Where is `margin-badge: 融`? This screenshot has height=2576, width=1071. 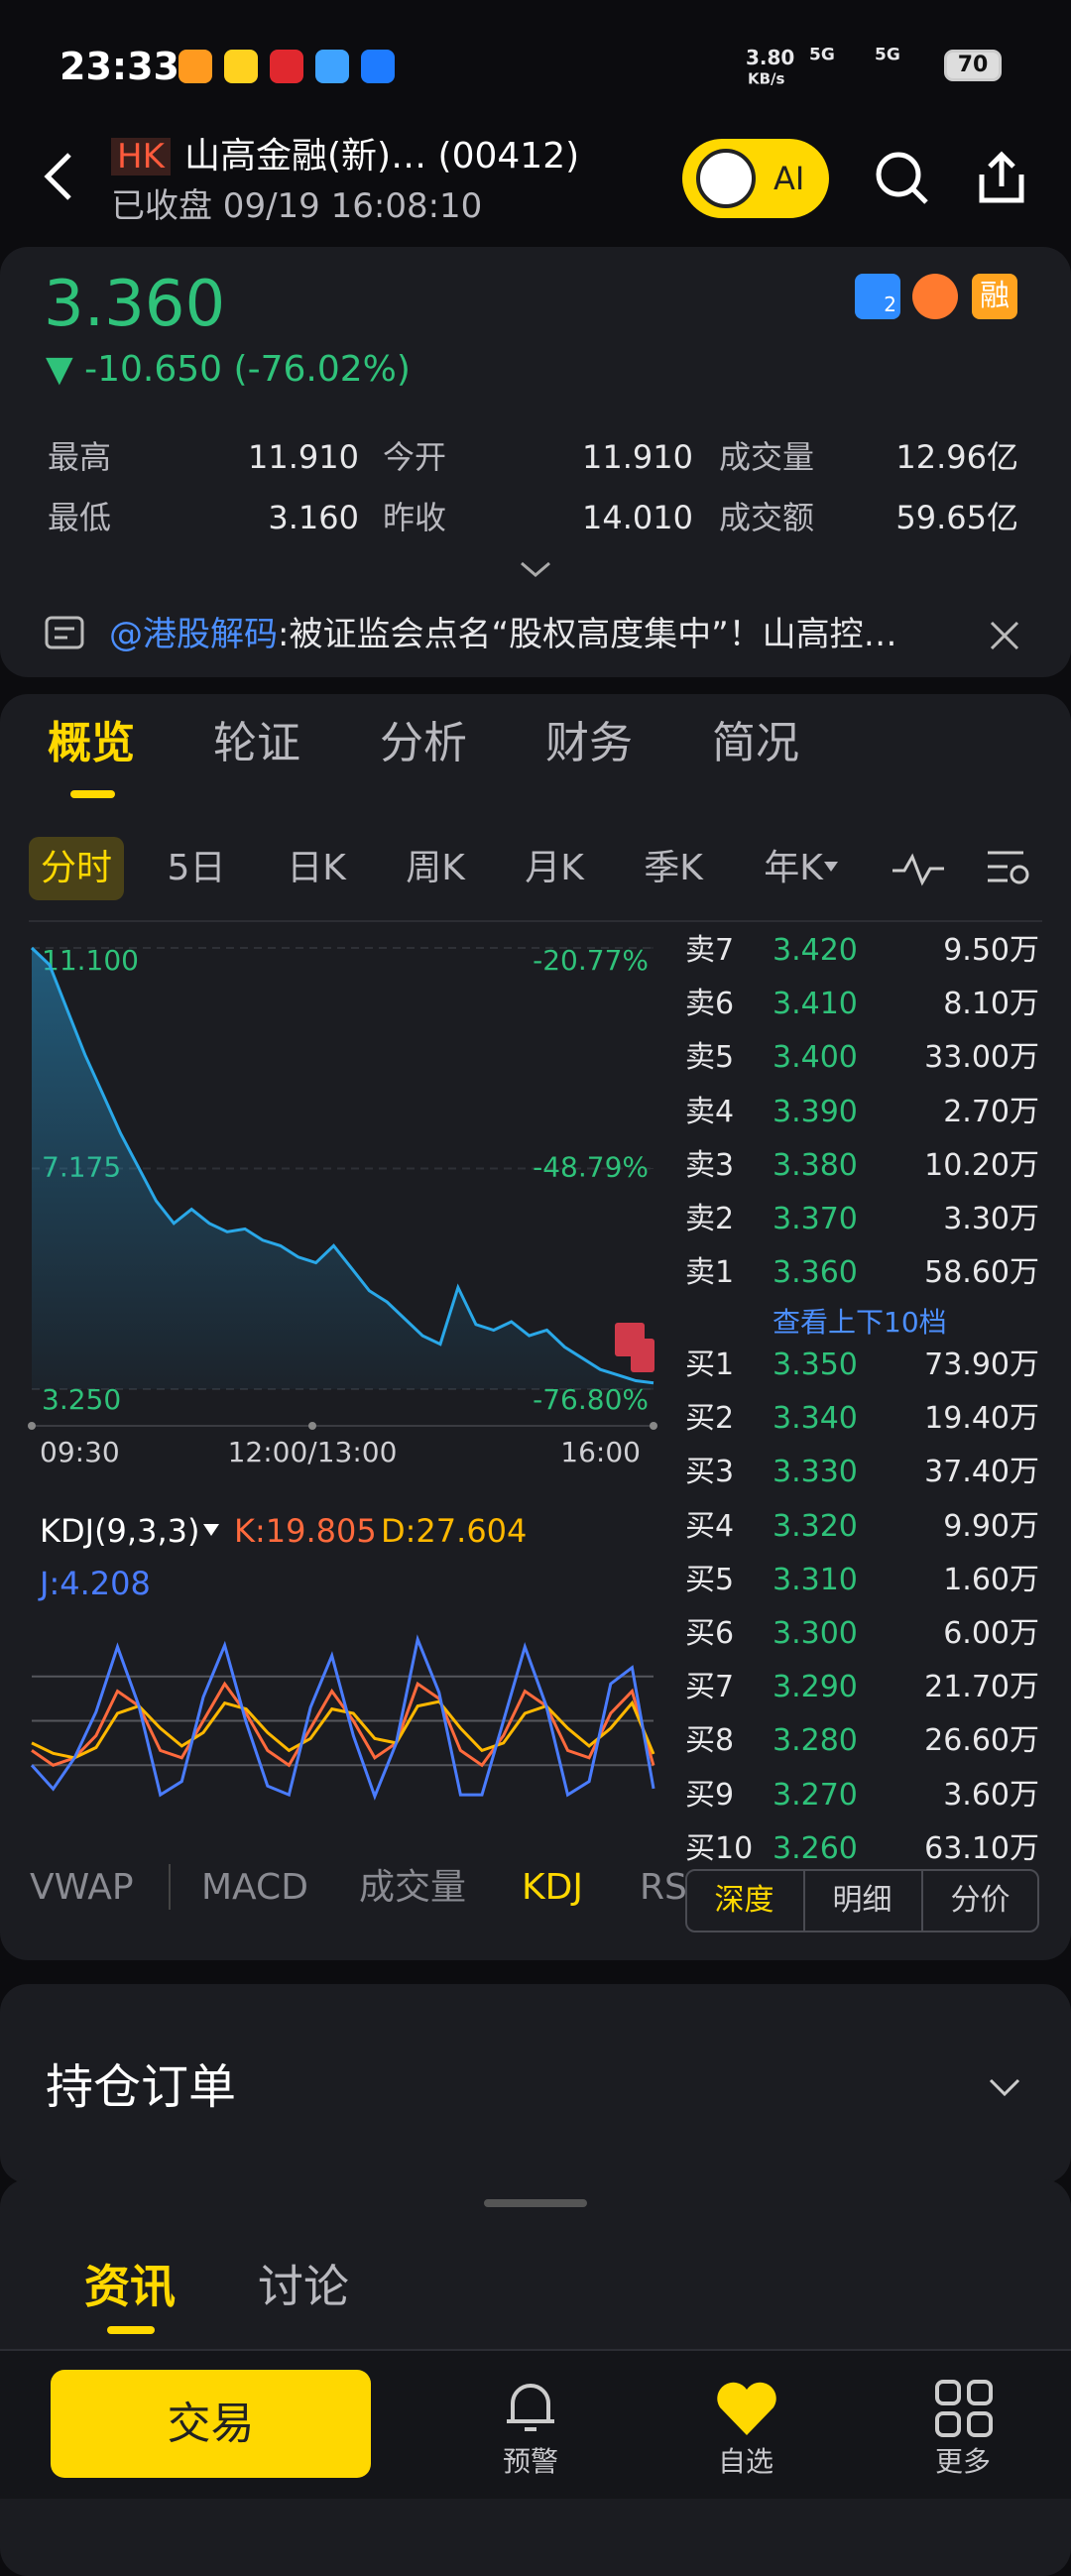
margin-badge: 融 is located at coordinates (994, 296).